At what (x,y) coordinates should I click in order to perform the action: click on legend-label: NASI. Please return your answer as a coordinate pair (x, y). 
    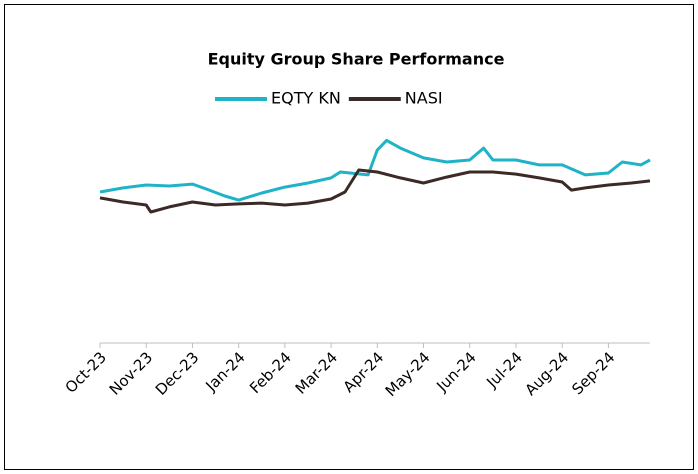
    Looking at the image, I should click on (424, 98).